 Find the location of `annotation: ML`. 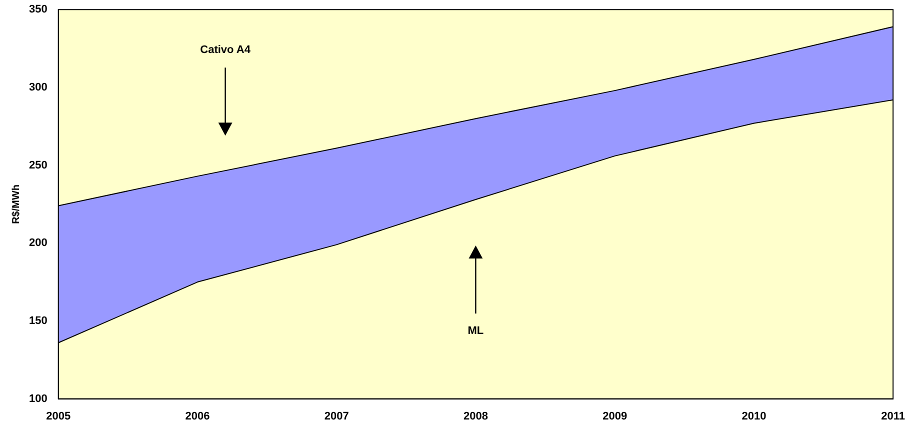

annotation: ML is located at coordinates (476, 331).